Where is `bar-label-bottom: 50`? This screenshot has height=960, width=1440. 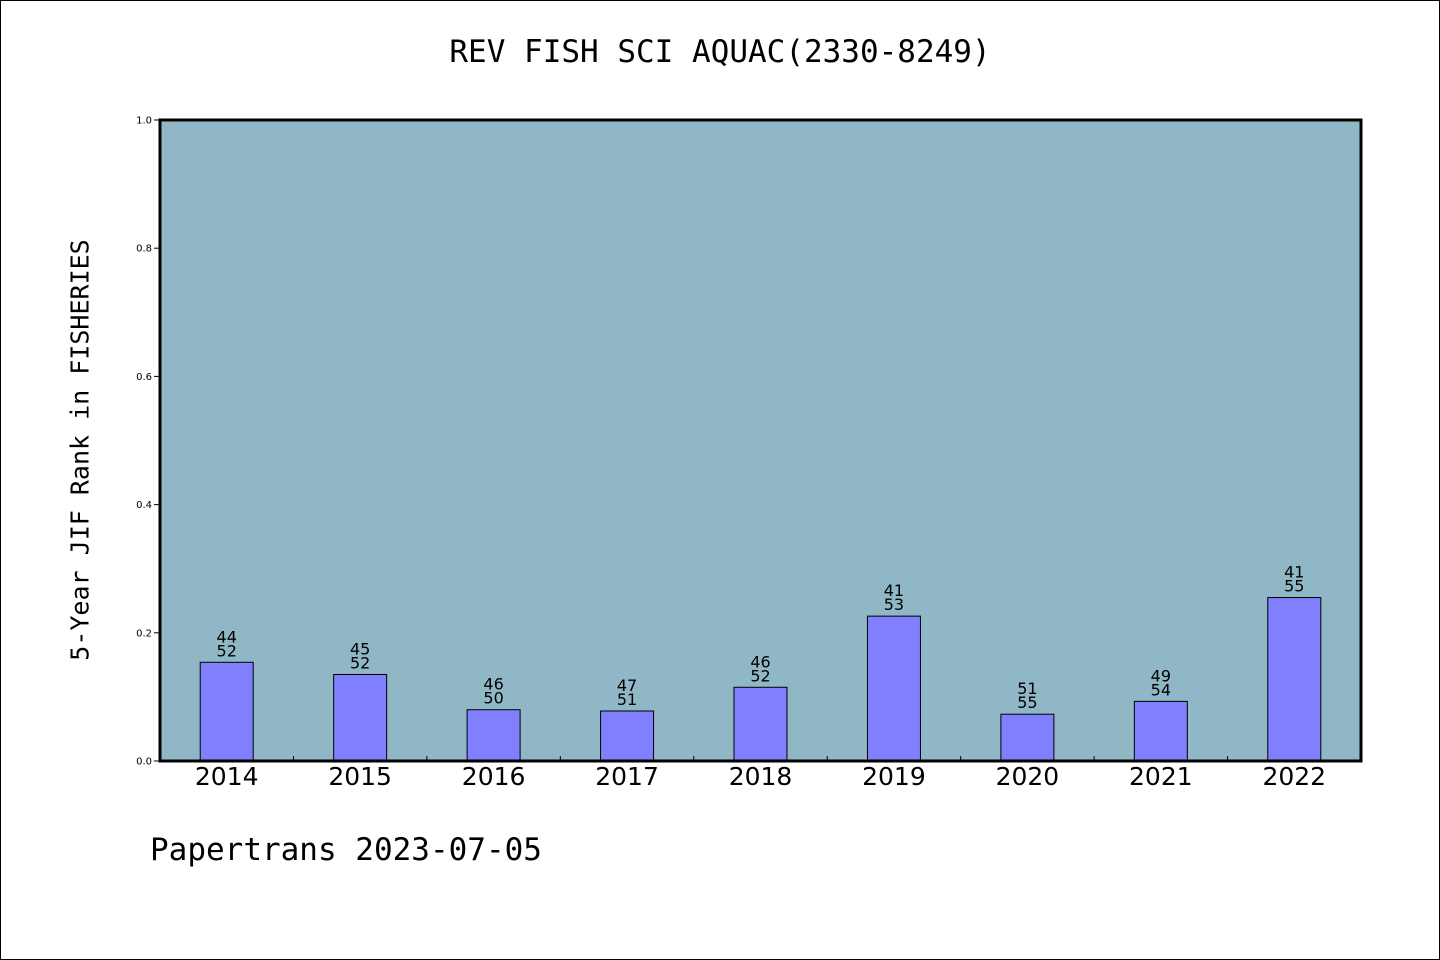 bar-label-bottom: 50 is located at coordinates (493, 698).